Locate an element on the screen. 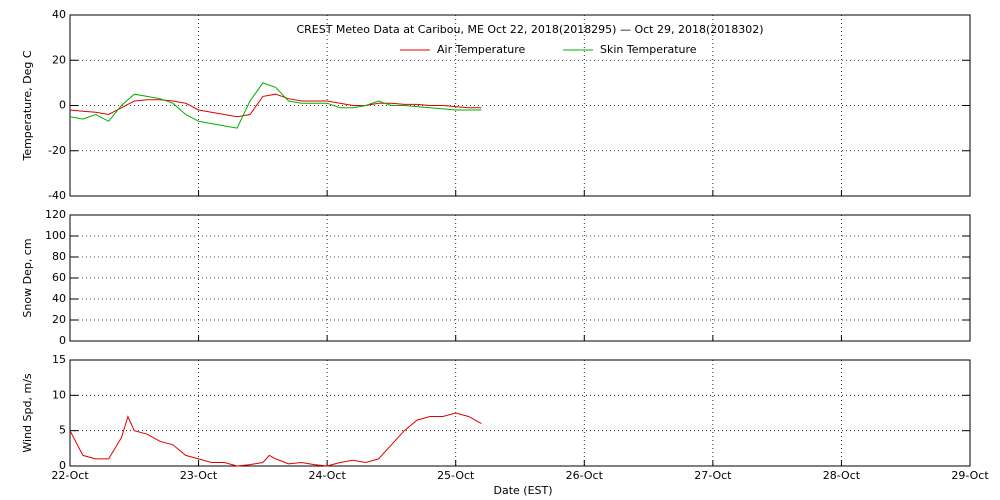 The width and height of the screenshot is (1000, 500). y-axis-title: Temperature, Deg C is located at coordinates (27, 105).